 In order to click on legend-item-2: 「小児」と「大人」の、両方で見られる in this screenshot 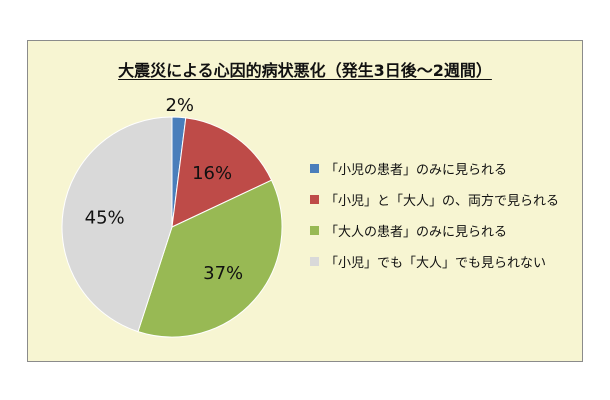, I will do `click(445, 199)`.